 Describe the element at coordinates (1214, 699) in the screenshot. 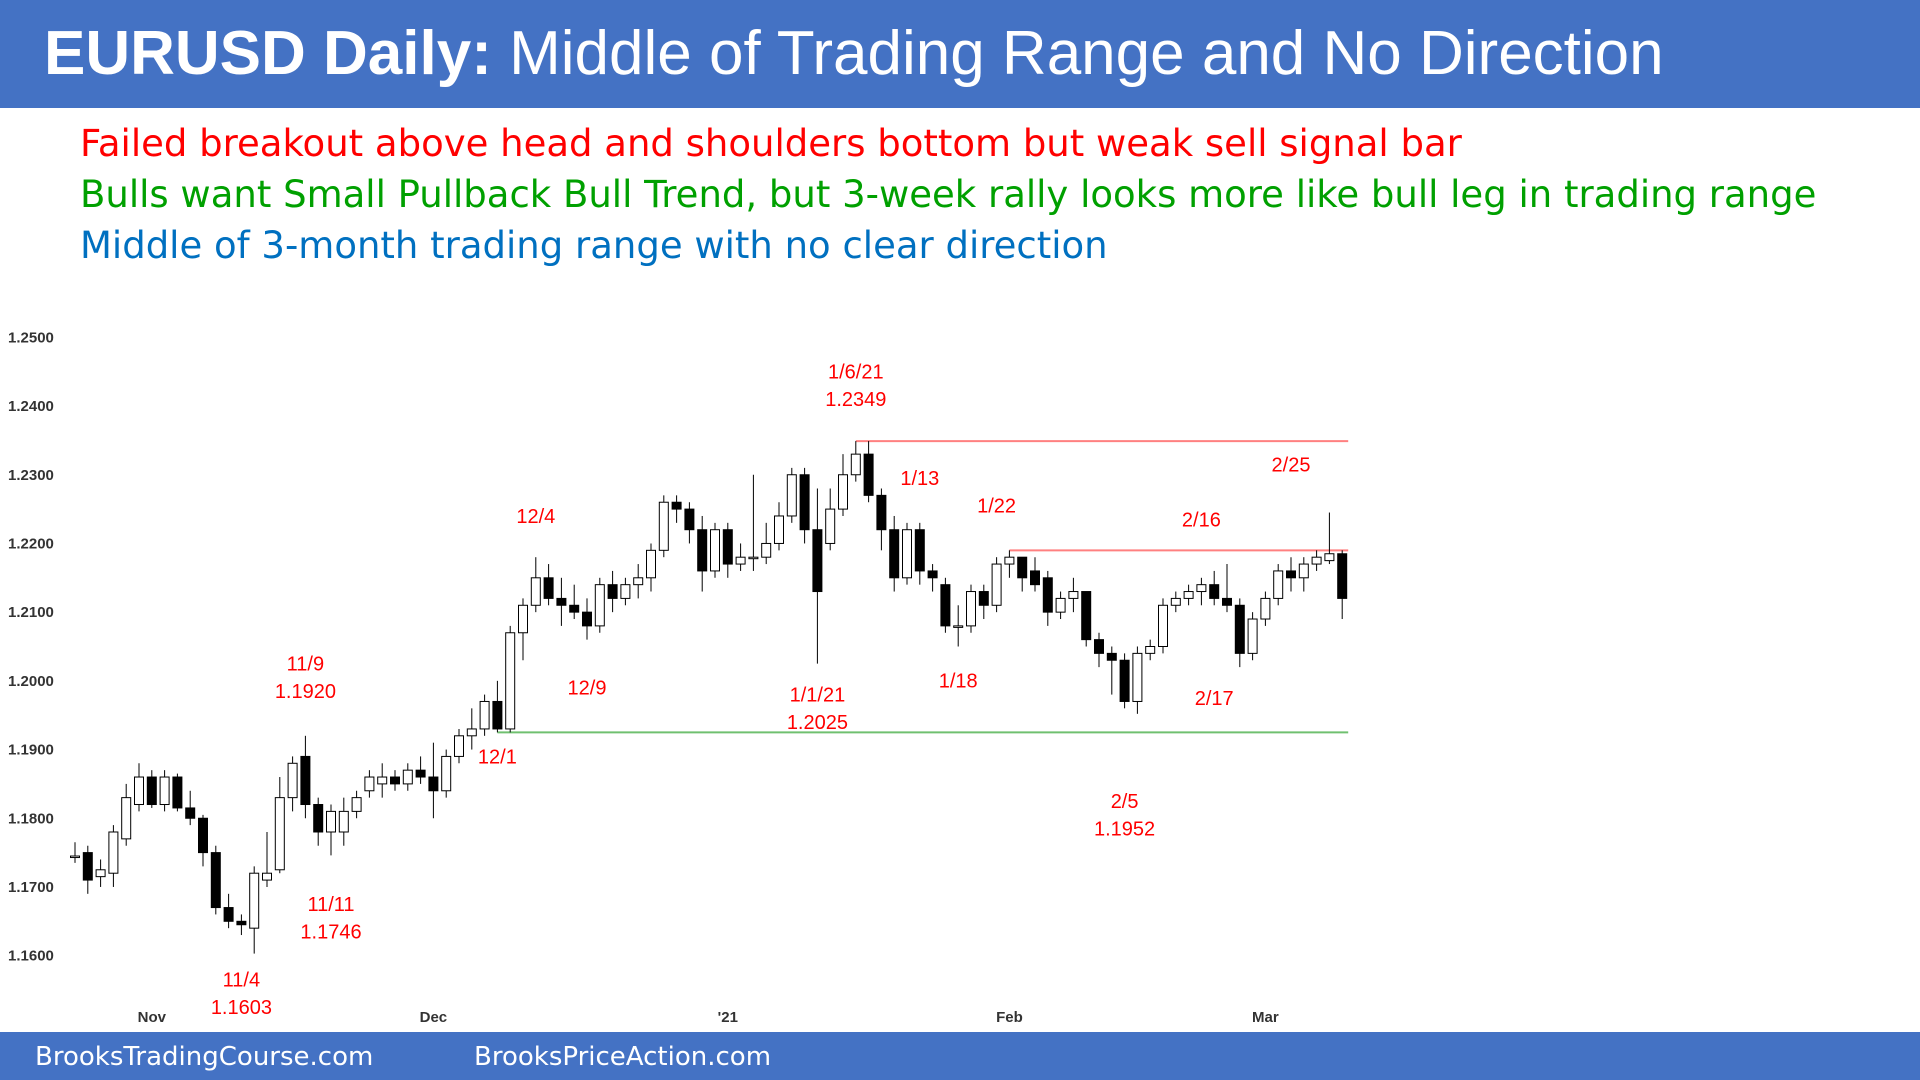

I see `annotation-label: 2/17` at that location.